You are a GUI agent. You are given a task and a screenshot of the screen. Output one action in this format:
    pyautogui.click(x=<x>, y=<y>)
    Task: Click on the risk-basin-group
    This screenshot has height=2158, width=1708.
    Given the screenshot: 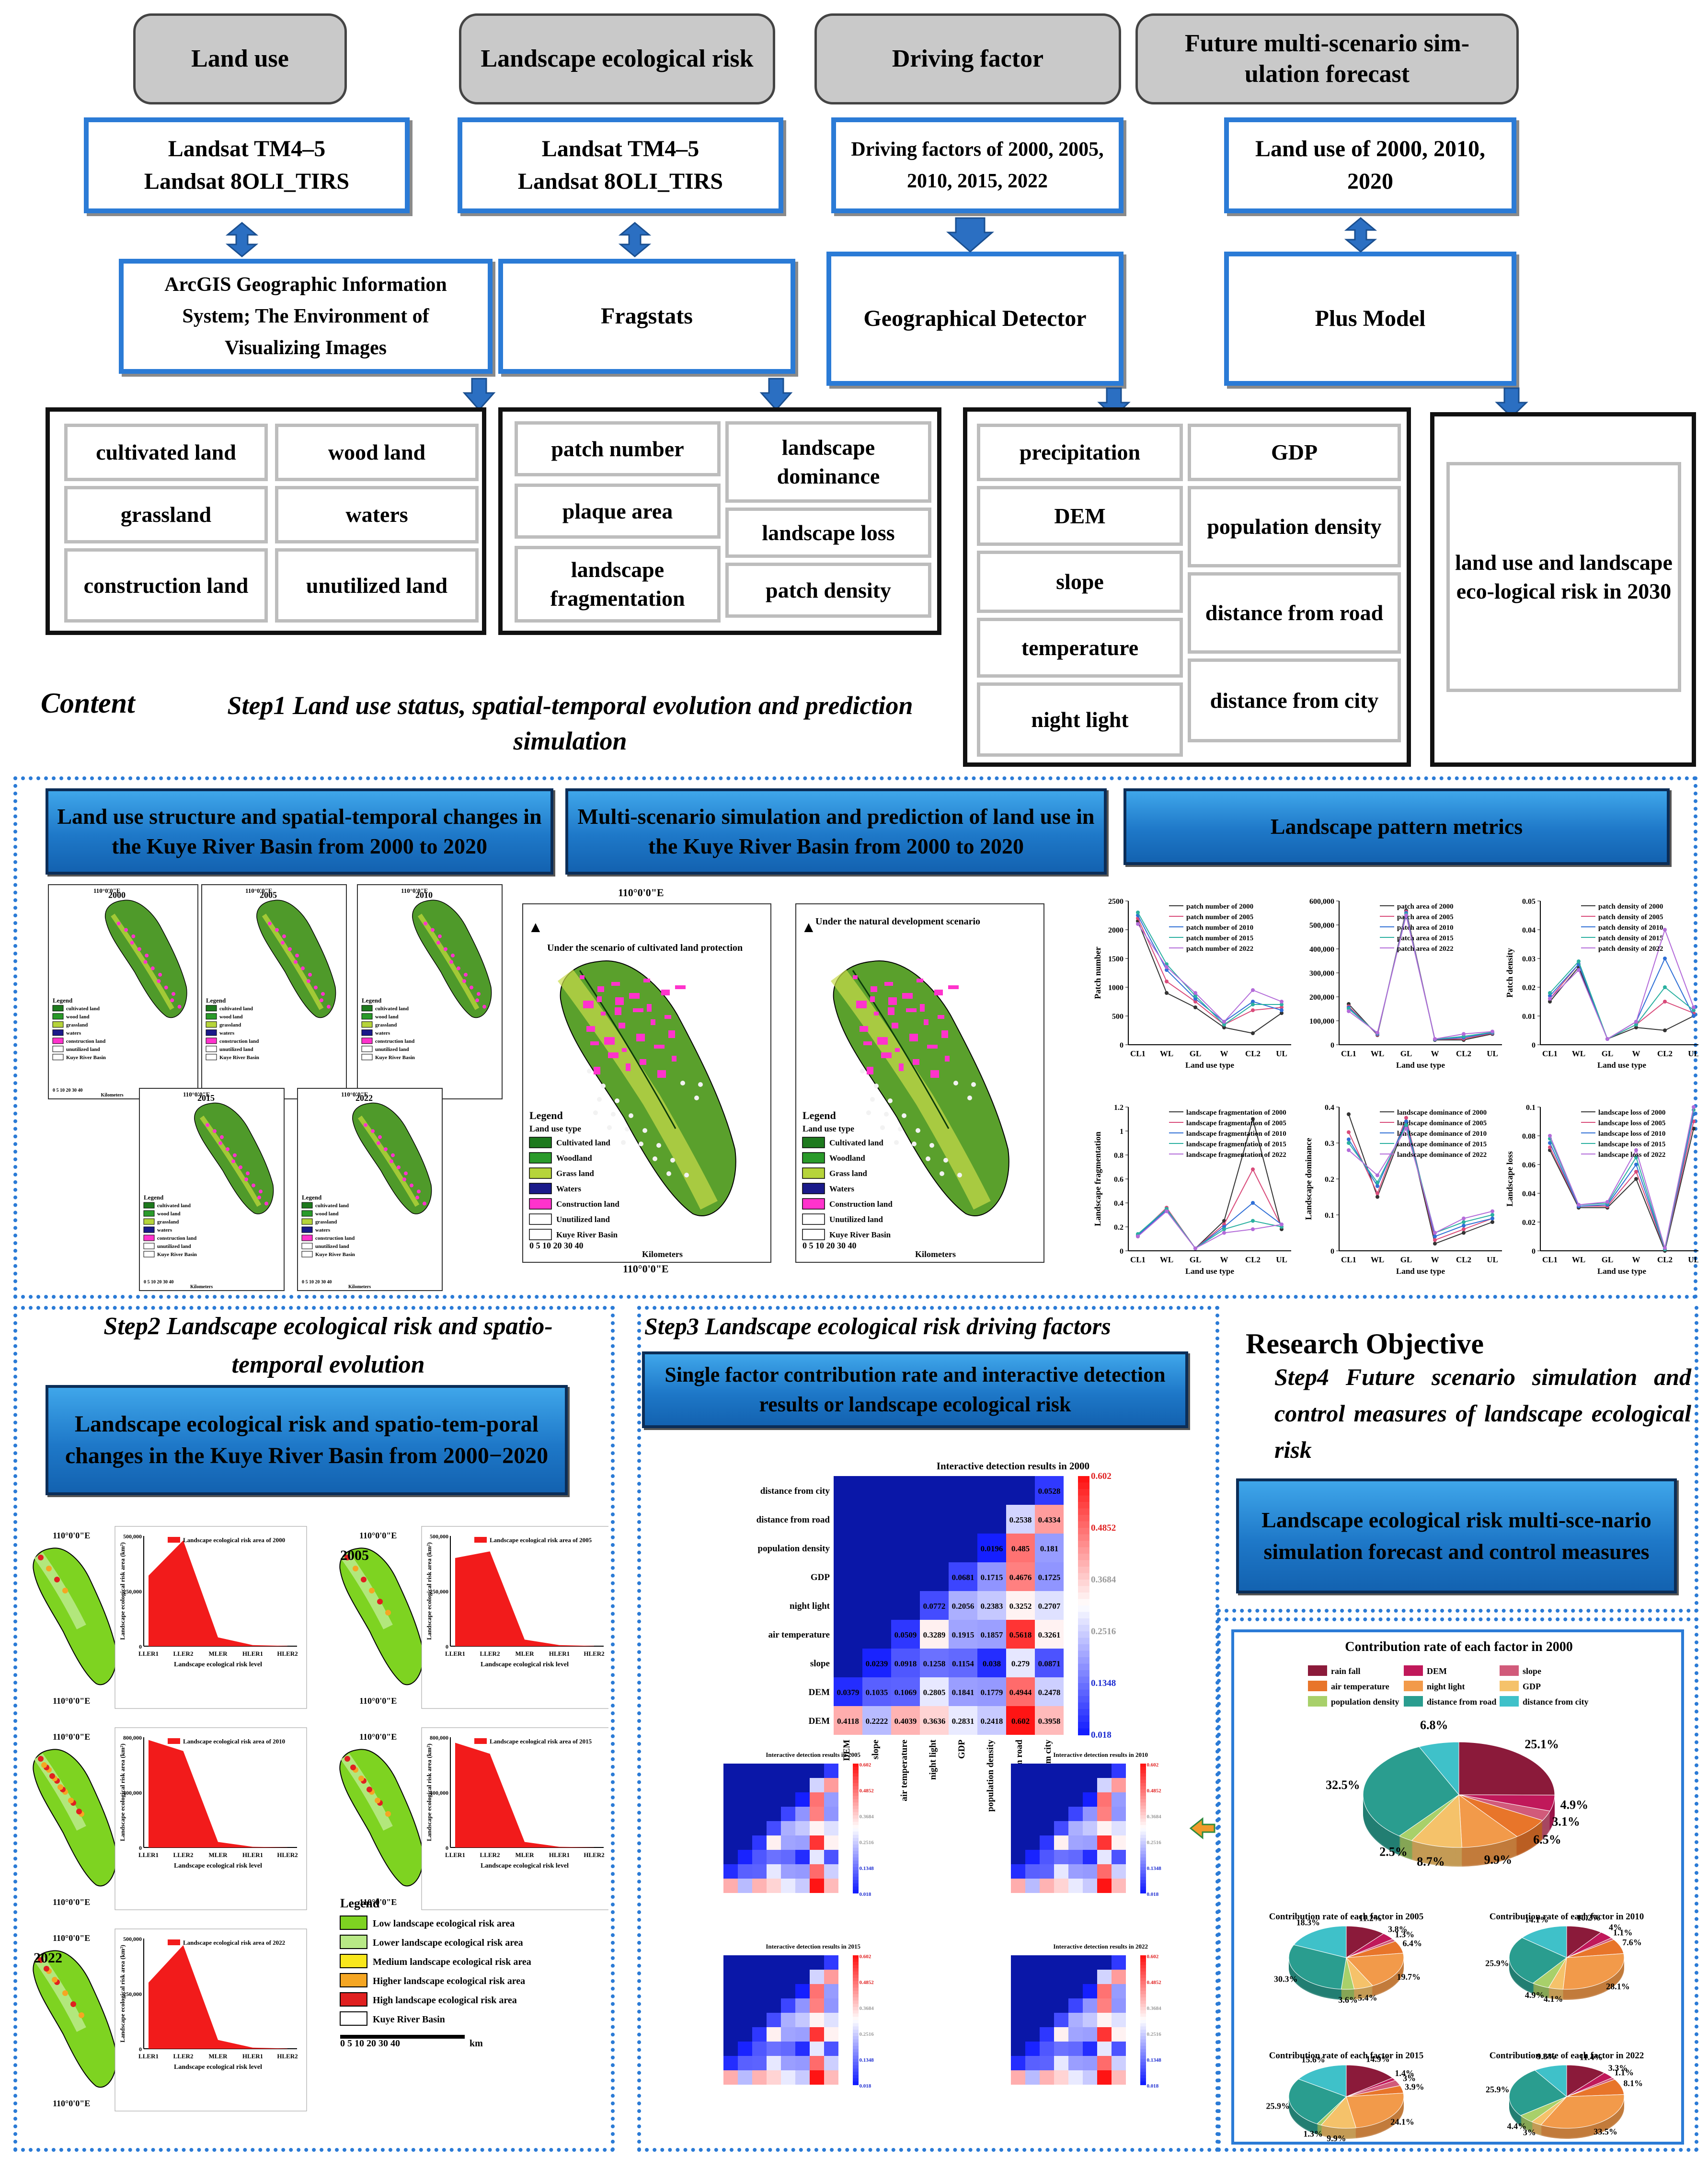 What is the action you would take?
    pyautogui.click(x=381, y=1616)
    